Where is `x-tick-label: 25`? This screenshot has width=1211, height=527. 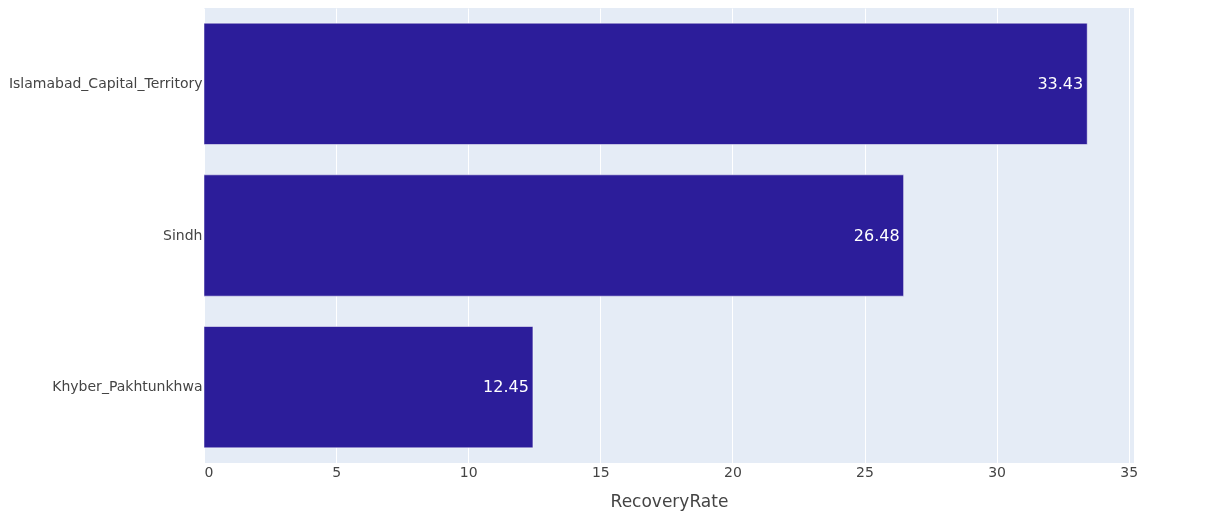
x-tick-label: 25 is located at coordinates (865, 471).